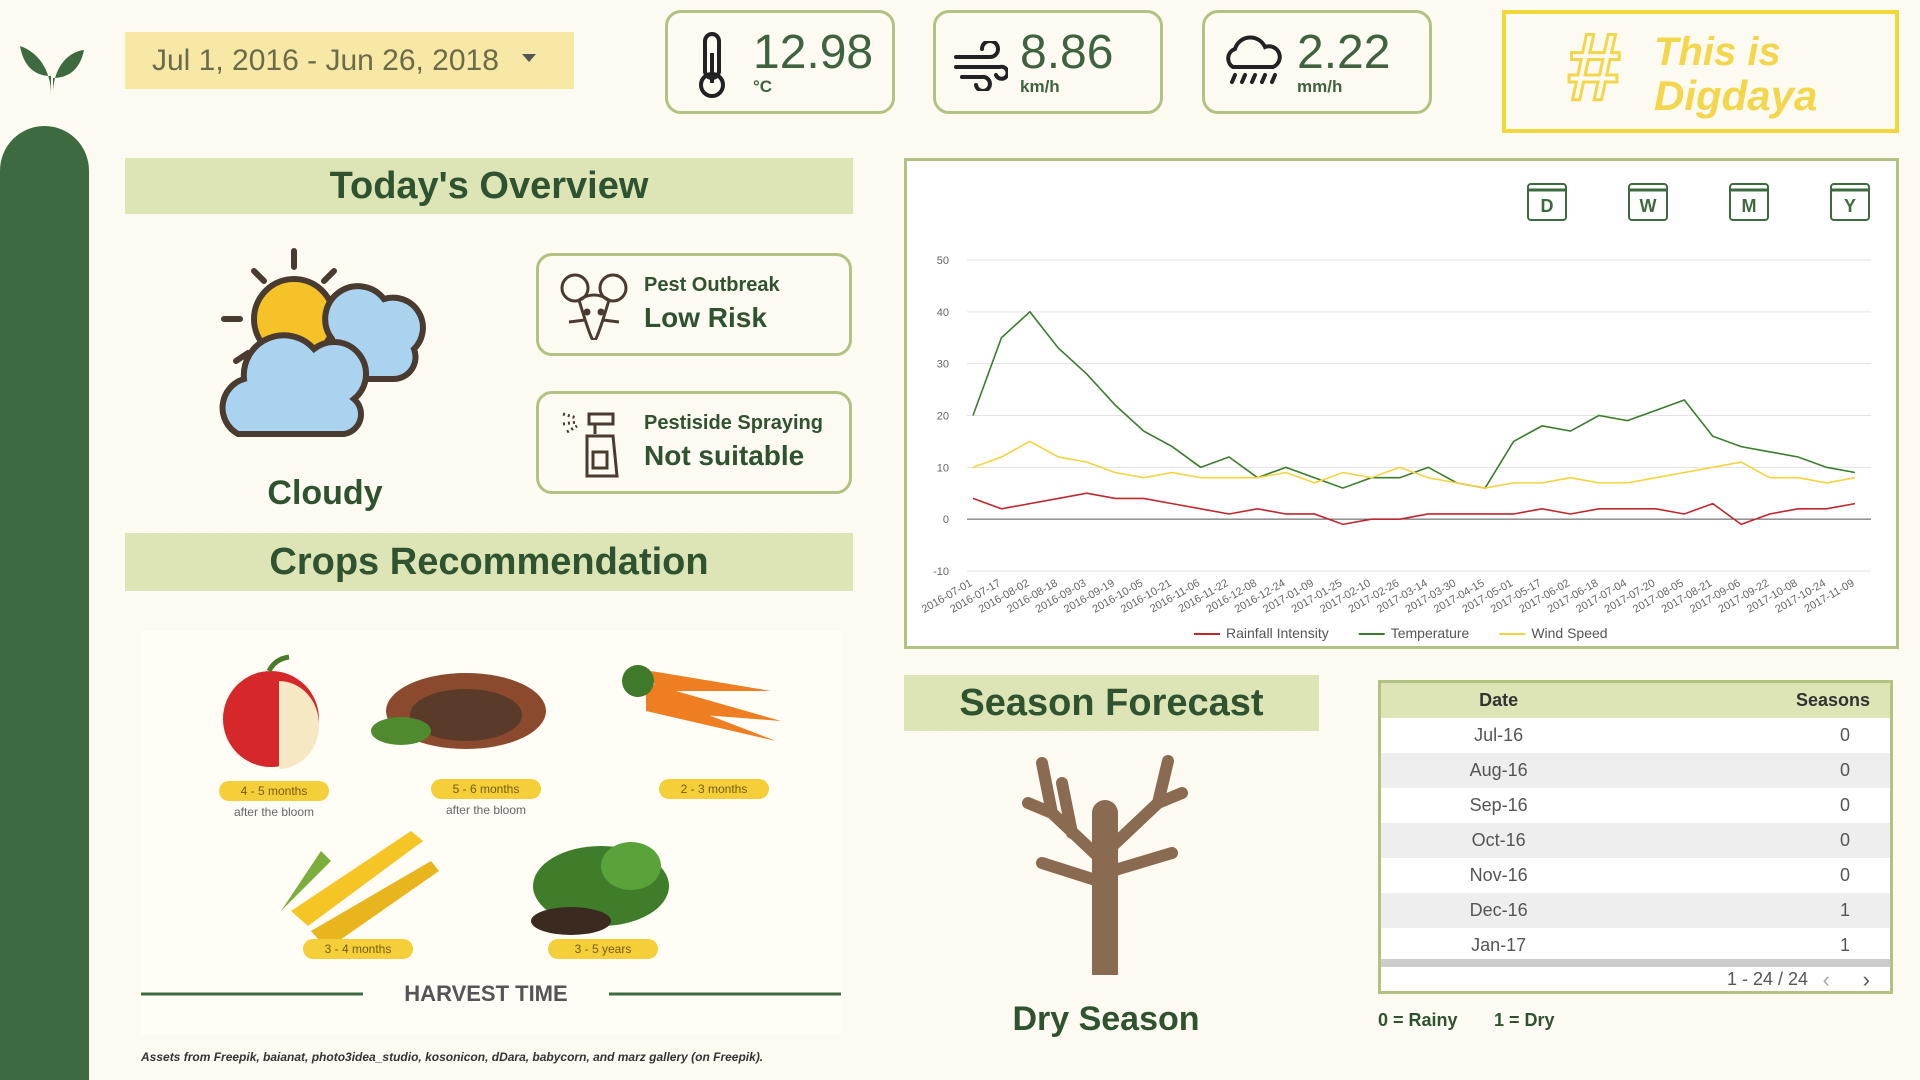 This screenshot has height=1080, width=1920. I want to click on period-button: W, so click(1648, 202).